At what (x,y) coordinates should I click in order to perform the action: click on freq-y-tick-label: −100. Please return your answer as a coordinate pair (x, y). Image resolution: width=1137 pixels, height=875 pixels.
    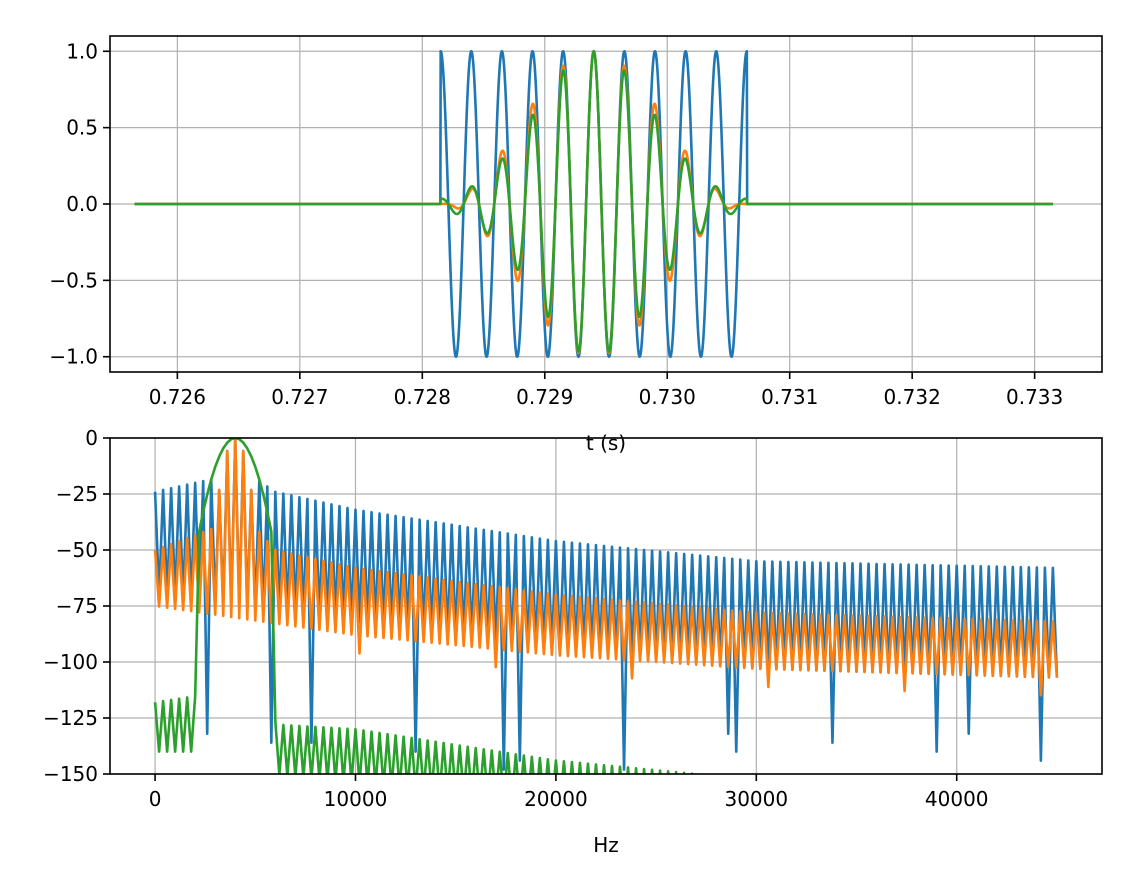
    Looking at the image, I should click on (70, 662).